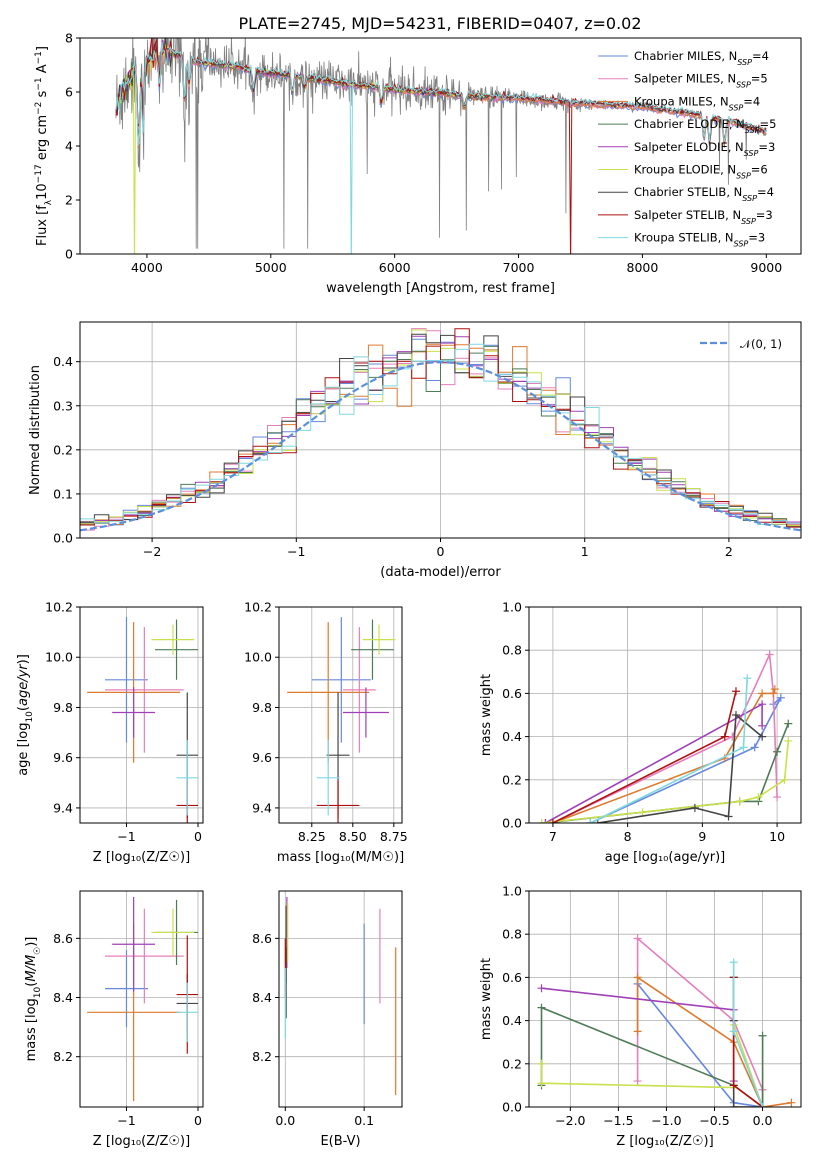 The height and width of the screenshot is (1170, 819). Describe the element at coordinates (666, 1120) in the screenshot. I see `x-tick-label: −1.0` at that location.